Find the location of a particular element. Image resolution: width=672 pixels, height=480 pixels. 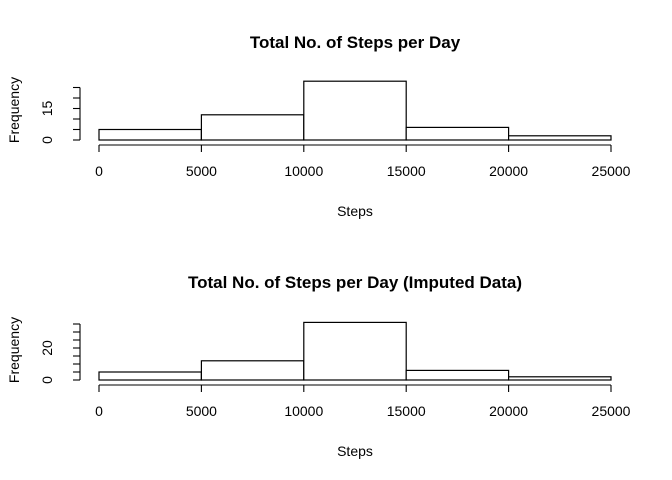

y-axis: 0 15 is located at coordinates (60, 115).